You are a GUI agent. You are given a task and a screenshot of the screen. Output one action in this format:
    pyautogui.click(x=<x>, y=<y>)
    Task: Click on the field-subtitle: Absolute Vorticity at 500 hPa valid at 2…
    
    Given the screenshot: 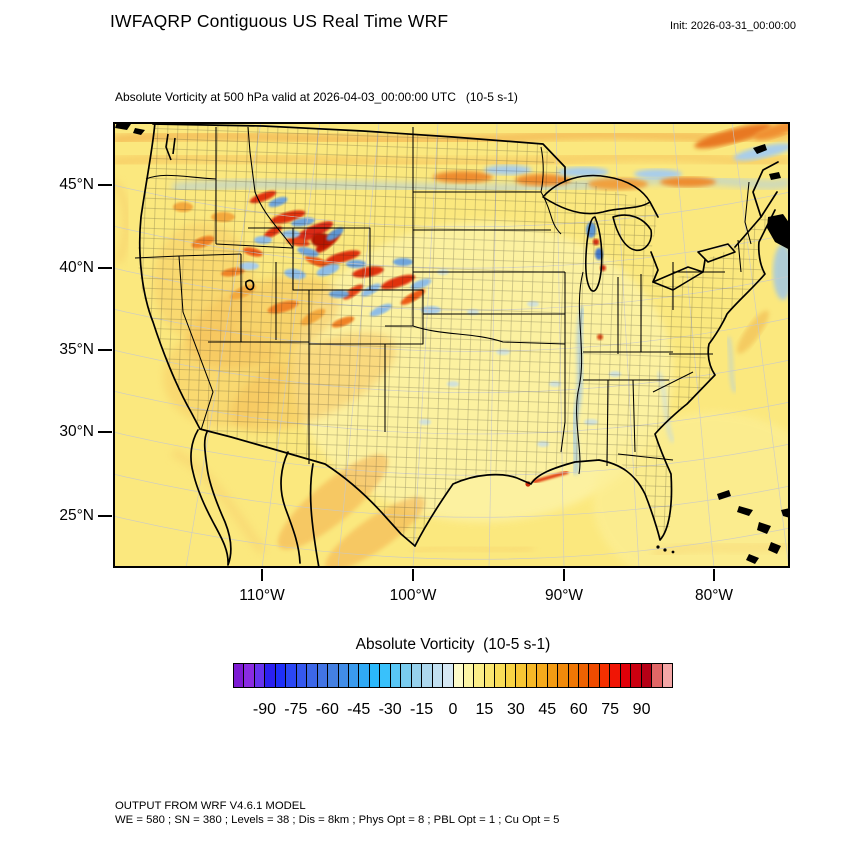 What is the action you would take?
    pyautogui.click(x=316, y=97)
    